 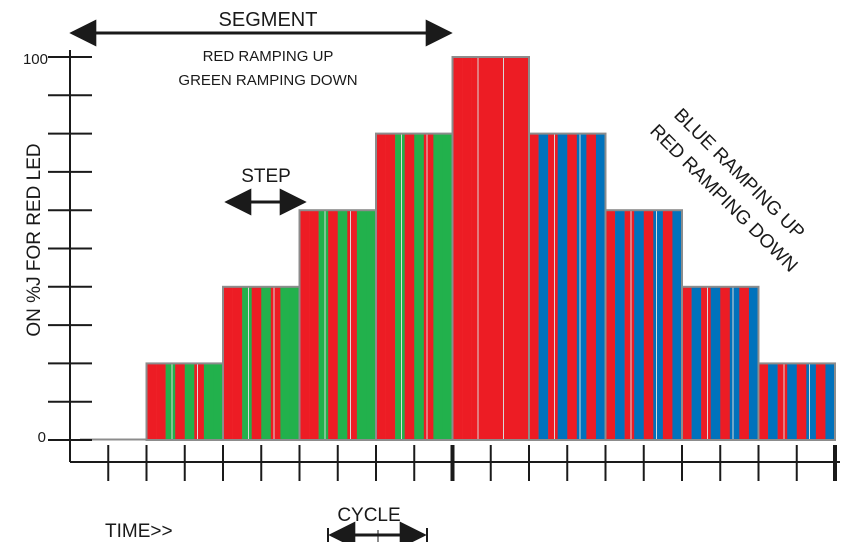 I want to click on time-label: TIME>>, so click(x=139, y=531).